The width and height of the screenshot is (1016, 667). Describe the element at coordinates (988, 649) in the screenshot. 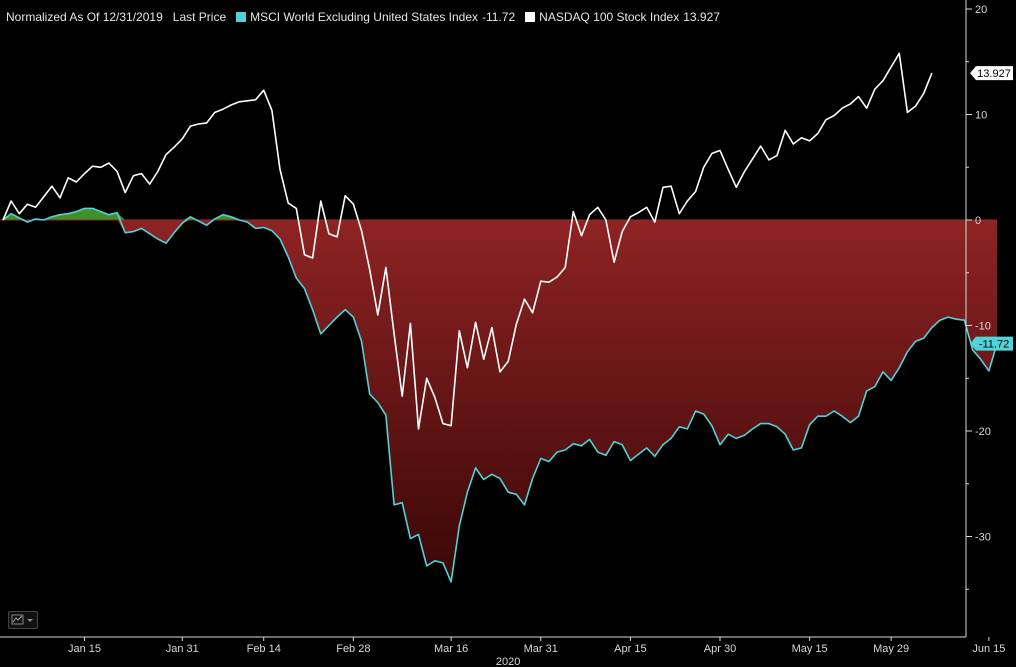

I see `x-tick-label: Jun 15` at that location.